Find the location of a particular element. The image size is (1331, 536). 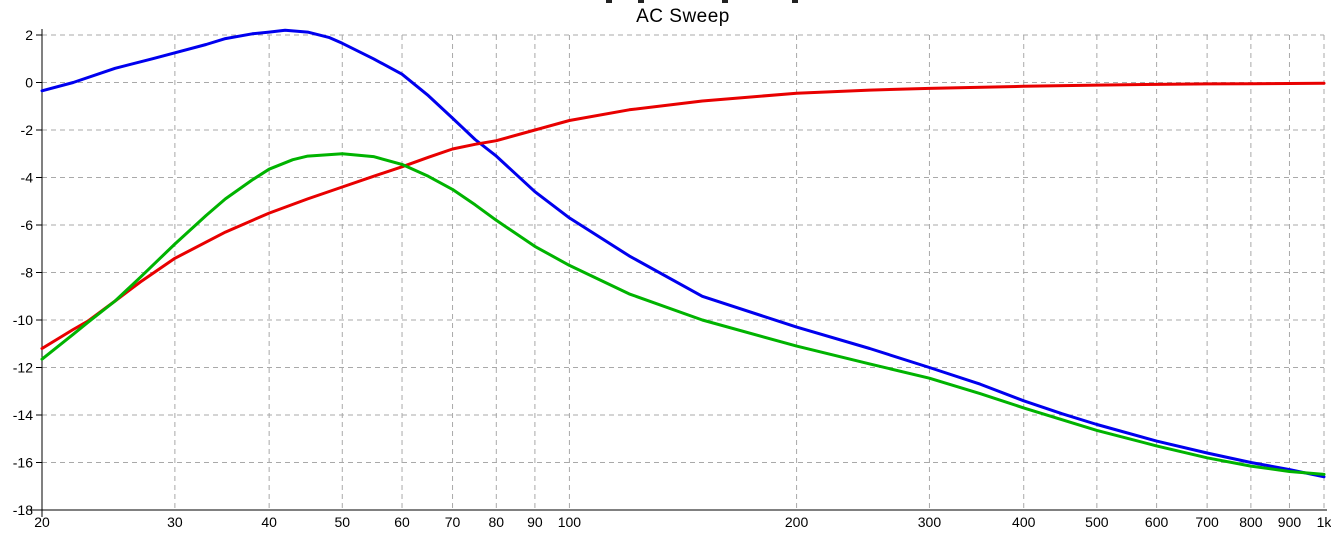

x-tick-label: 800 is located at coordinates (1251, 522).